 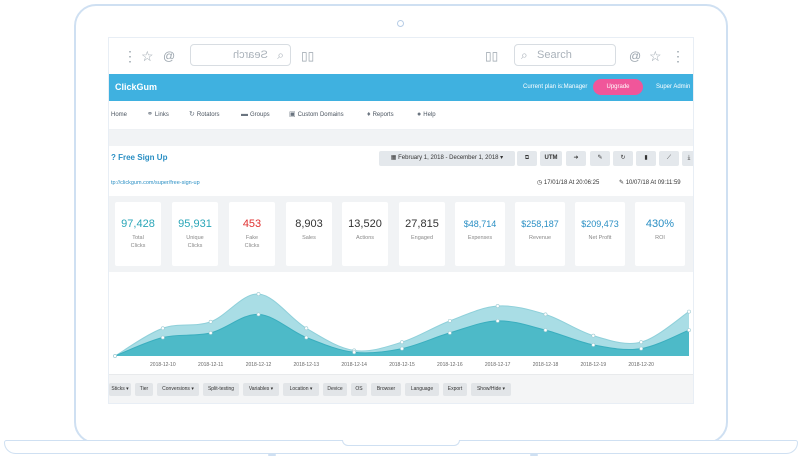 I want to click on report-tab-split-testing: Split-testing, so click(x=221, y=389).